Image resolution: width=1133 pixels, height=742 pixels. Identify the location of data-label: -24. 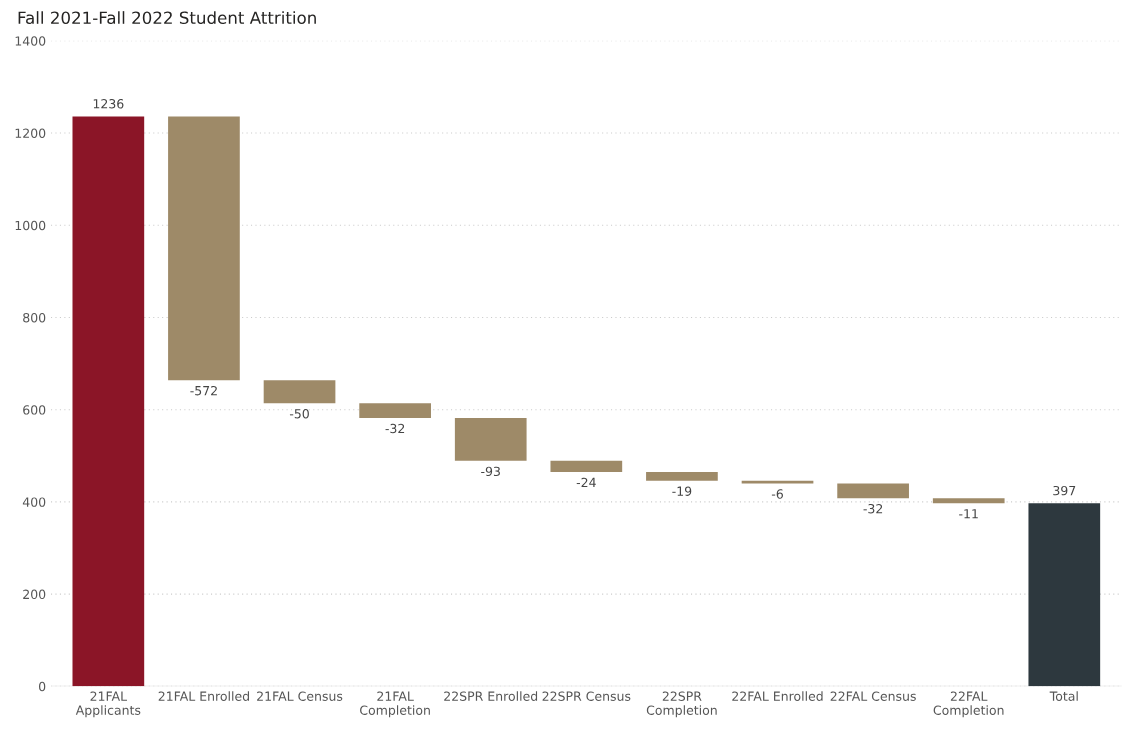
(586, 482).